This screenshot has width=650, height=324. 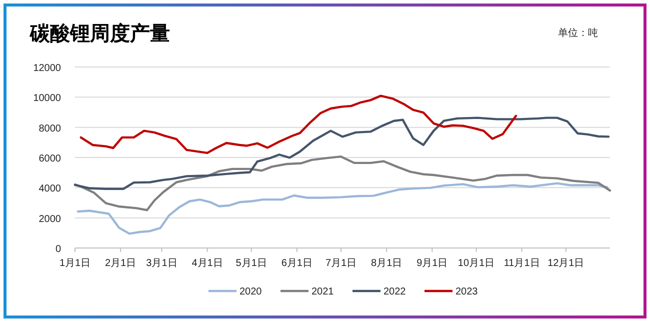 What do you see at coordinates (432, 263) in the screenshot?
I see `x-tick-label: 9月1日` at bounding box center [432, 263].